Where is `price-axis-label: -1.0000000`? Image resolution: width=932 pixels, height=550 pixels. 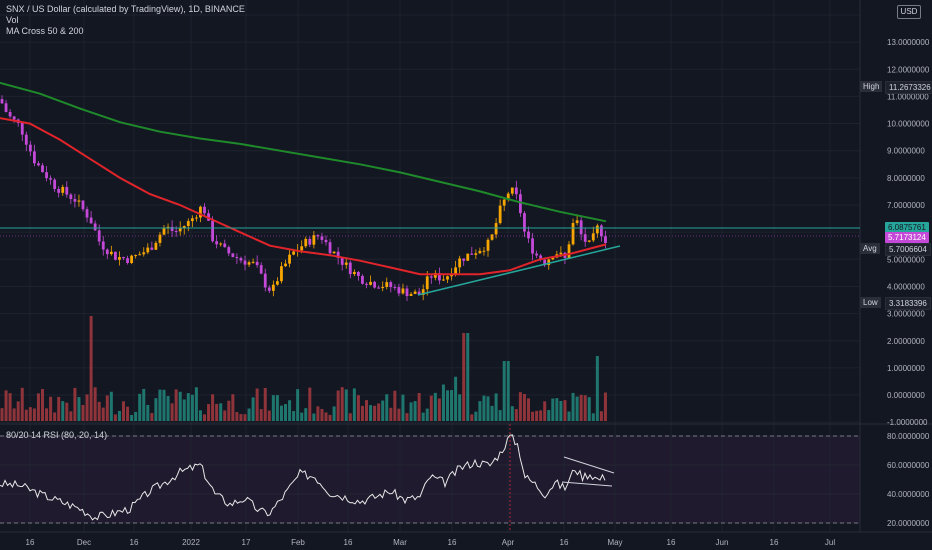
price-axis-label: -1.0000000 is located at coordinates (907, 422).